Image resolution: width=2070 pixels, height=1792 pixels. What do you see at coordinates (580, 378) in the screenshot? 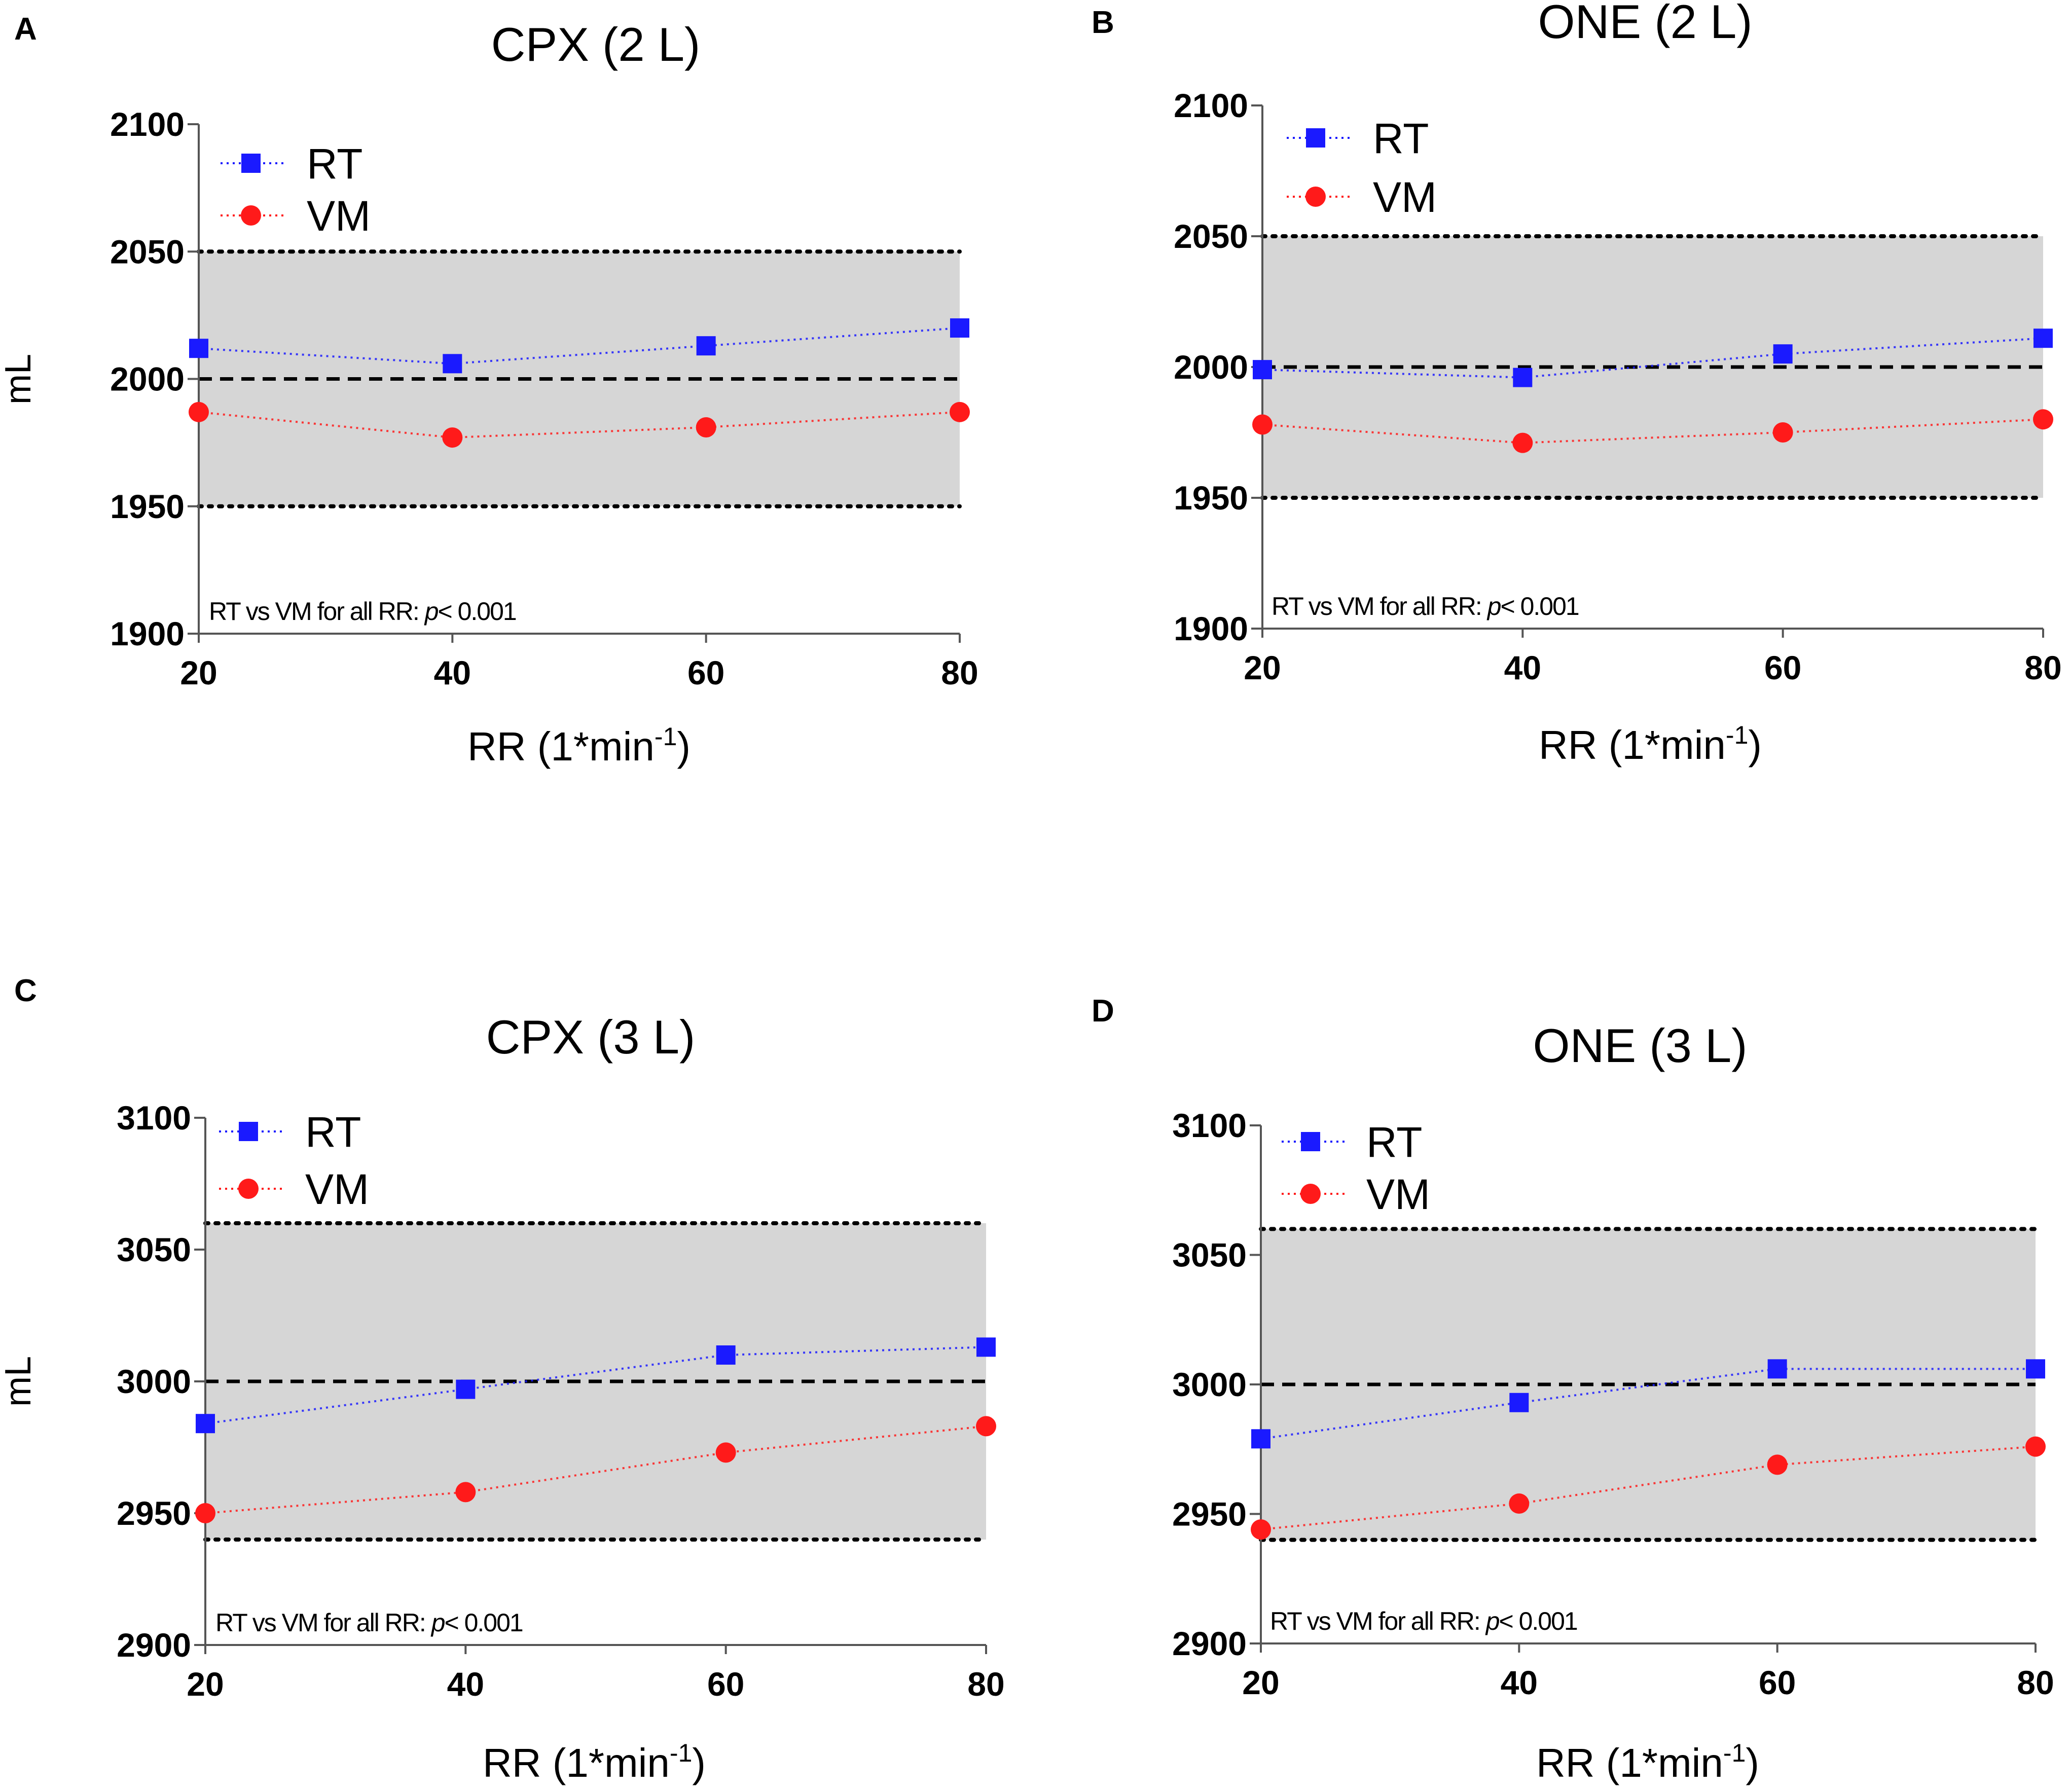
I see `acceptance-band` at bounding box center [580, 378].